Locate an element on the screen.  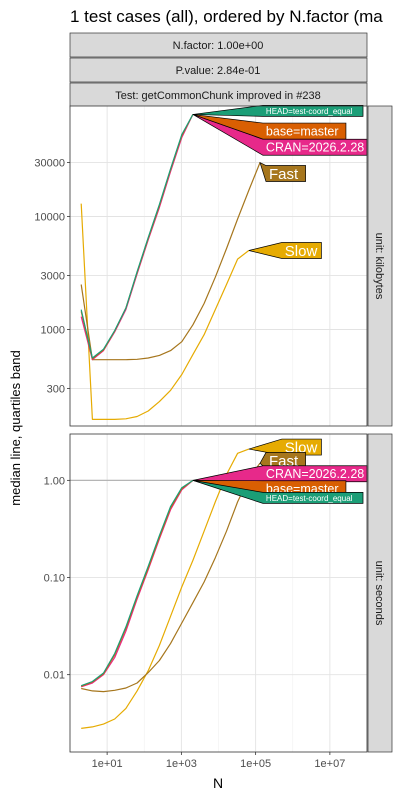
series-line-slow is located at coordinates (165, 311).